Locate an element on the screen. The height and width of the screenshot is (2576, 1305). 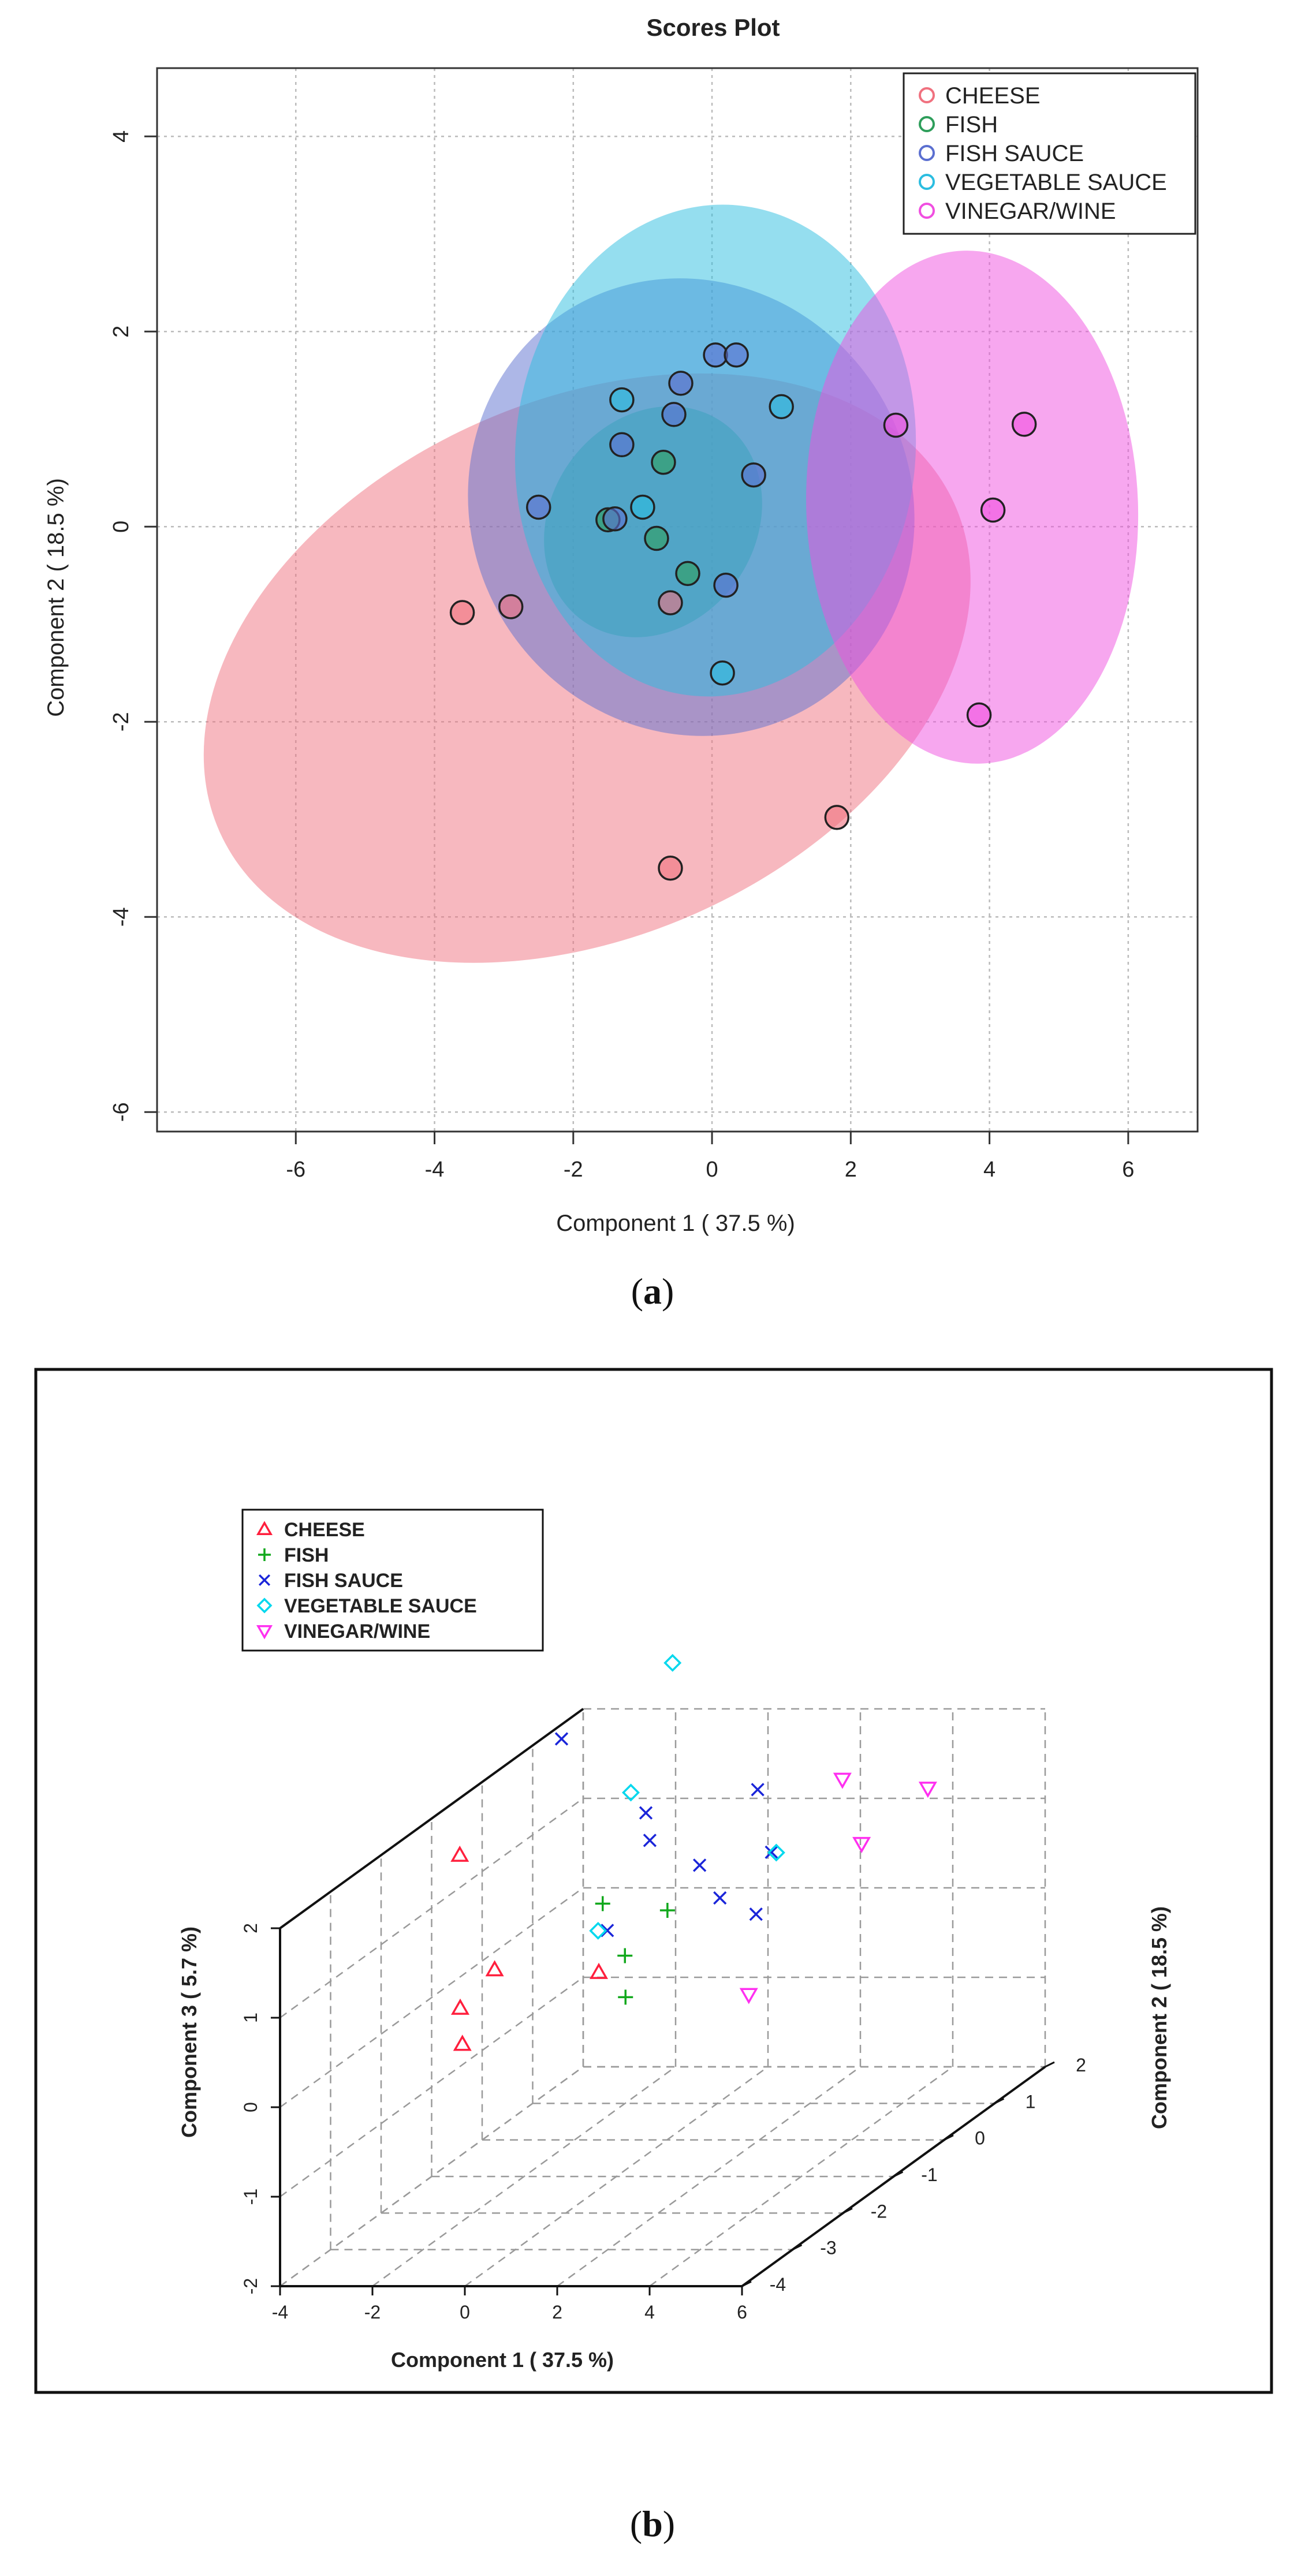
floor-gridline is located at coordinates (524, 2176).